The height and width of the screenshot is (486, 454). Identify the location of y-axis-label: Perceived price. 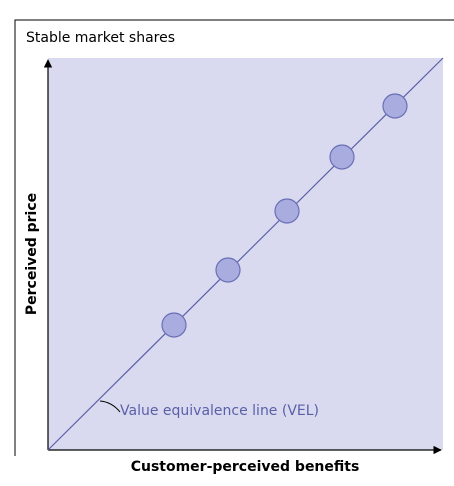
(32, 254).